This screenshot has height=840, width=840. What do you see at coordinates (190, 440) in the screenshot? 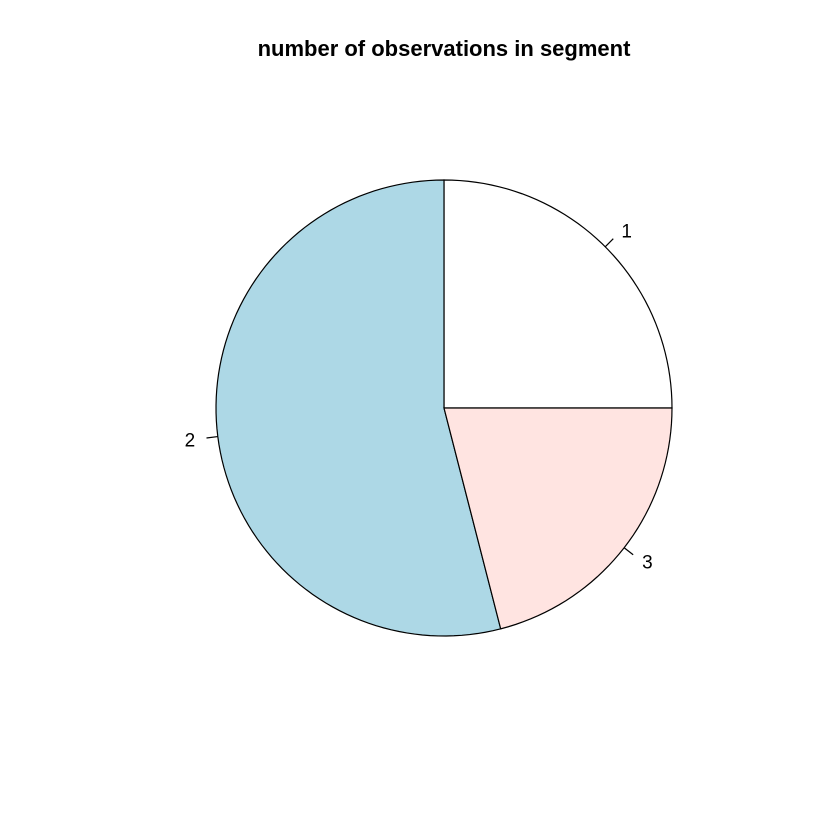
I see `pie-label-2: 2` at bounding box center [190, 440].